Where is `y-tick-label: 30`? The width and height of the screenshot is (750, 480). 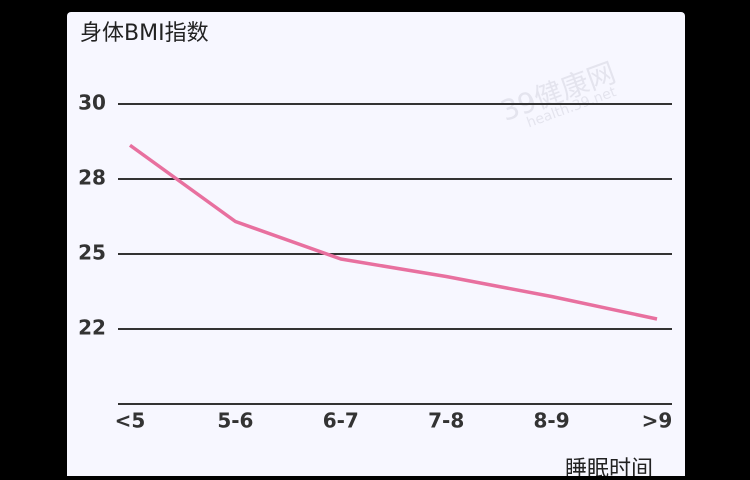 y-tick-label: 30 is located at coordinates (92, 103).